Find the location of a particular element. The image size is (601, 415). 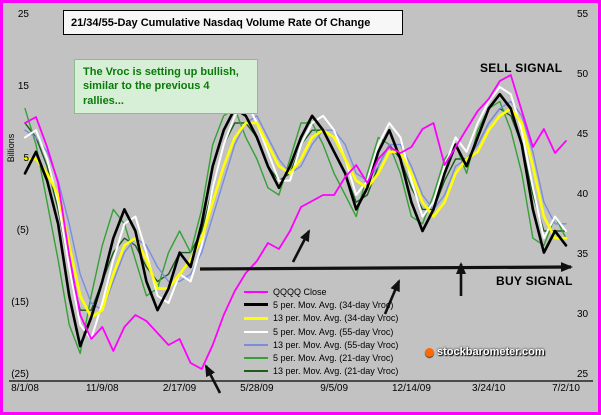

left-axis-tick: (5) is located at coordinates (22, 230).